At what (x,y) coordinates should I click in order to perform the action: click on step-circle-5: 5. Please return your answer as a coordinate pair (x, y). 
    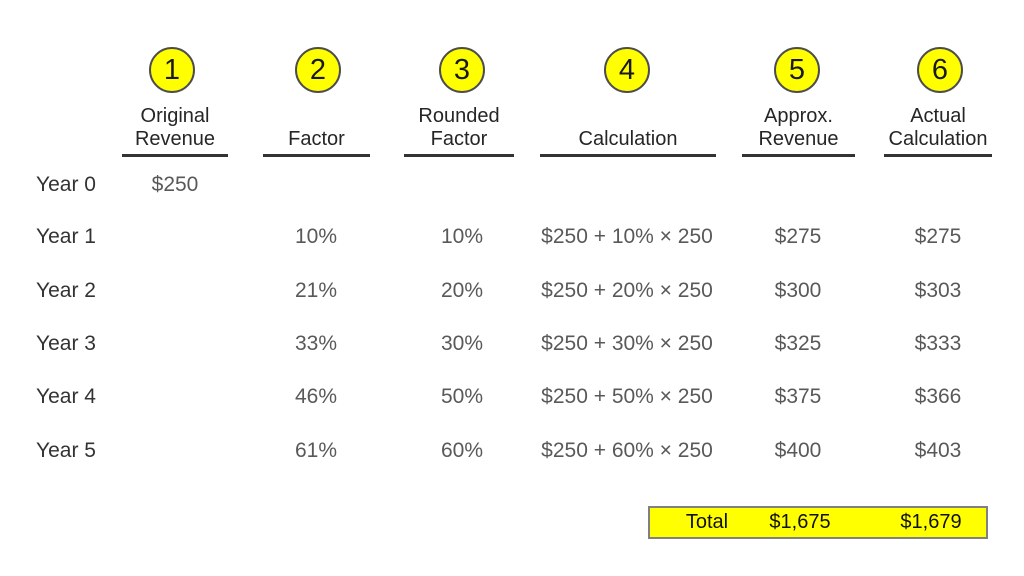
    Looking at the image, I should click on (797, 70).